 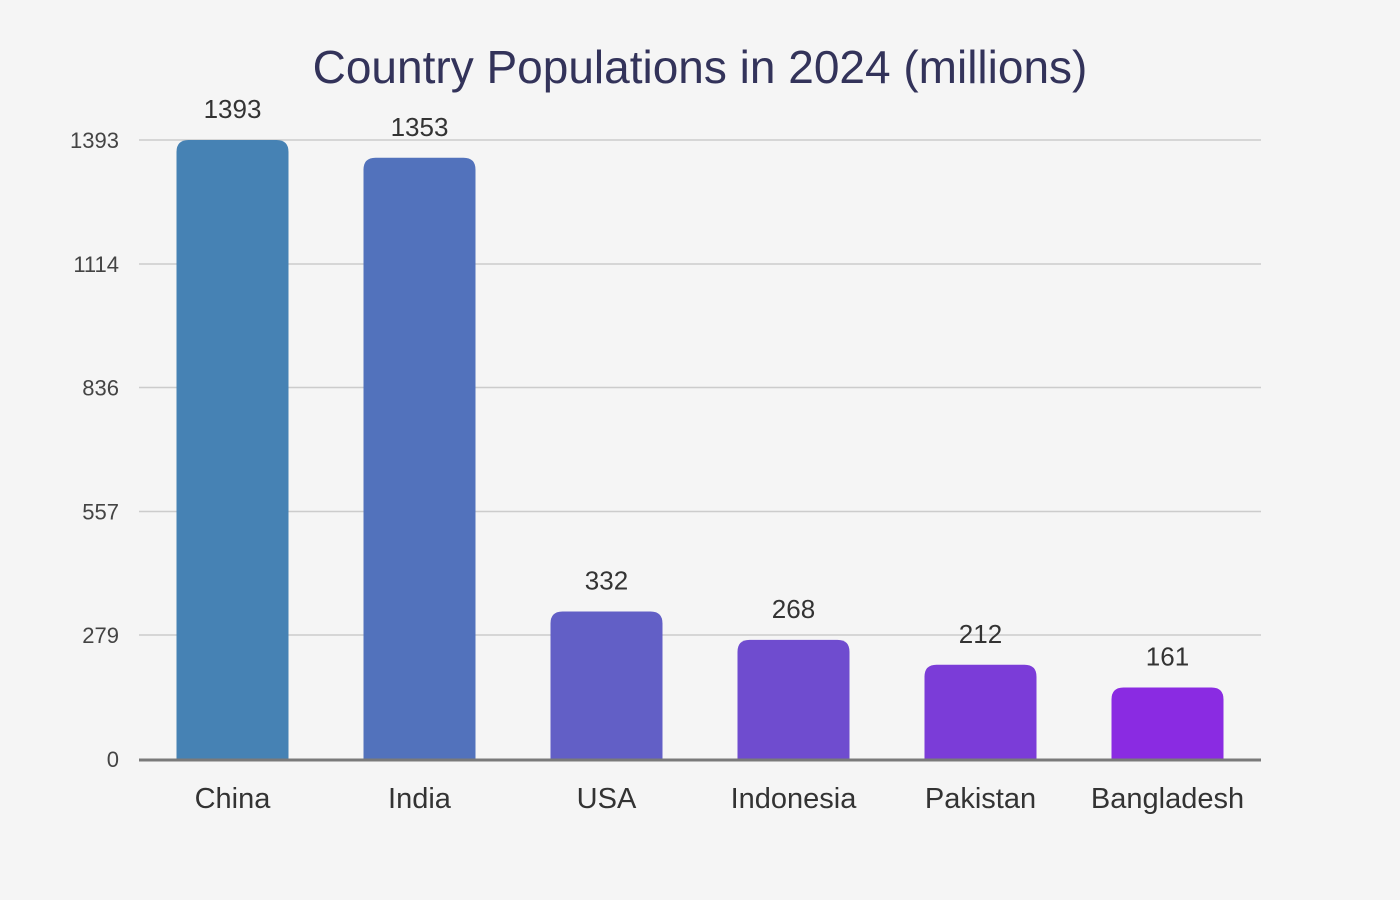 What do you see at coordinates (232, 449) in the screenshot?
I see `bar-china` at bounding box center [232, 449].